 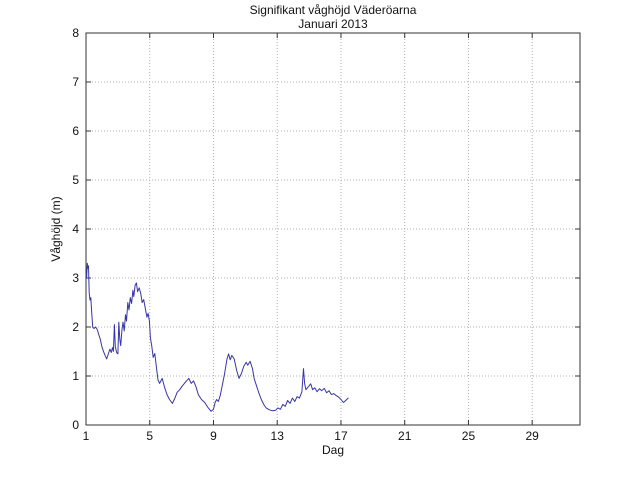 What do you see at coordinates (75, 376) in the screenshot?
I see `y-tick-label: 1` at bounding box center [75, 376].